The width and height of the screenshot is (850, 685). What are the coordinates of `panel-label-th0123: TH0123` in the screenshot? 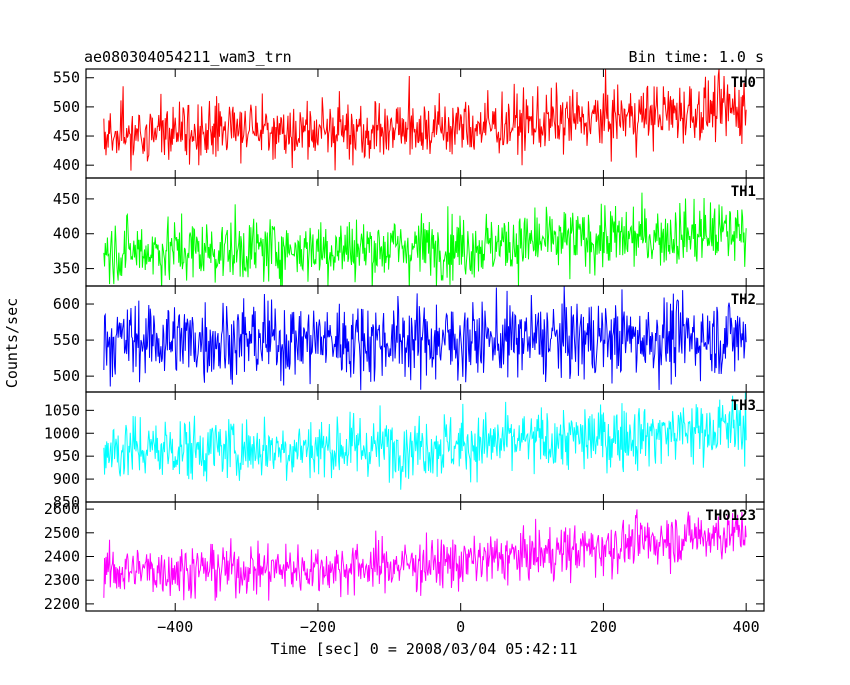 It's located at (730, 516).